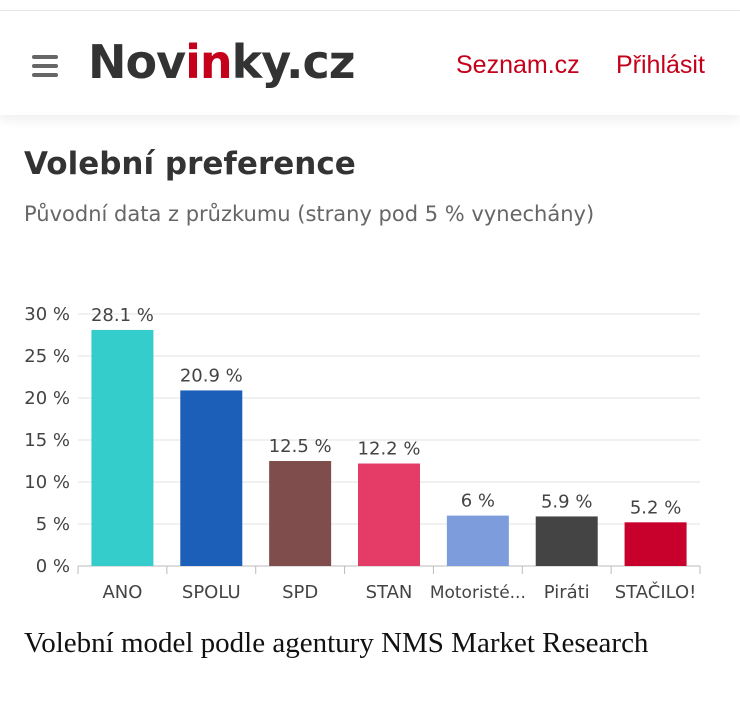 The height and width of the screenshot is (720, 740). I want to click on x-category-label: ANO, so click(122, 592).